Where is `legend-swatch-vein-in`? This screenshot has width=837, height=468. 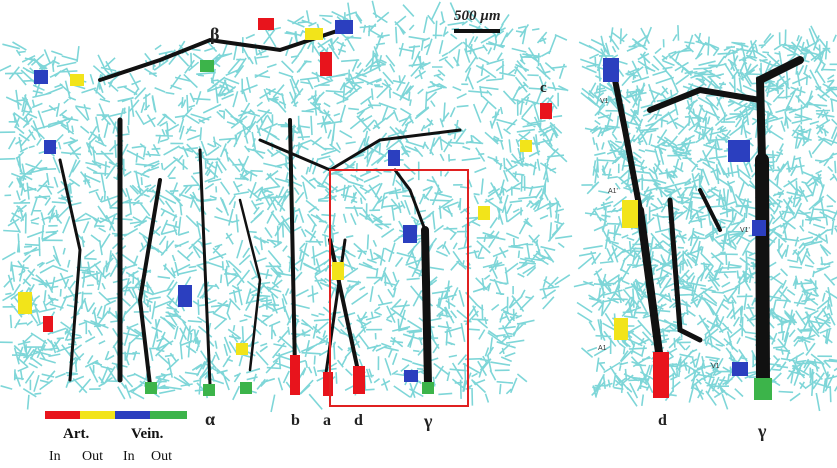
legend-swatch-vein-in is located at coordinates (132, 415).